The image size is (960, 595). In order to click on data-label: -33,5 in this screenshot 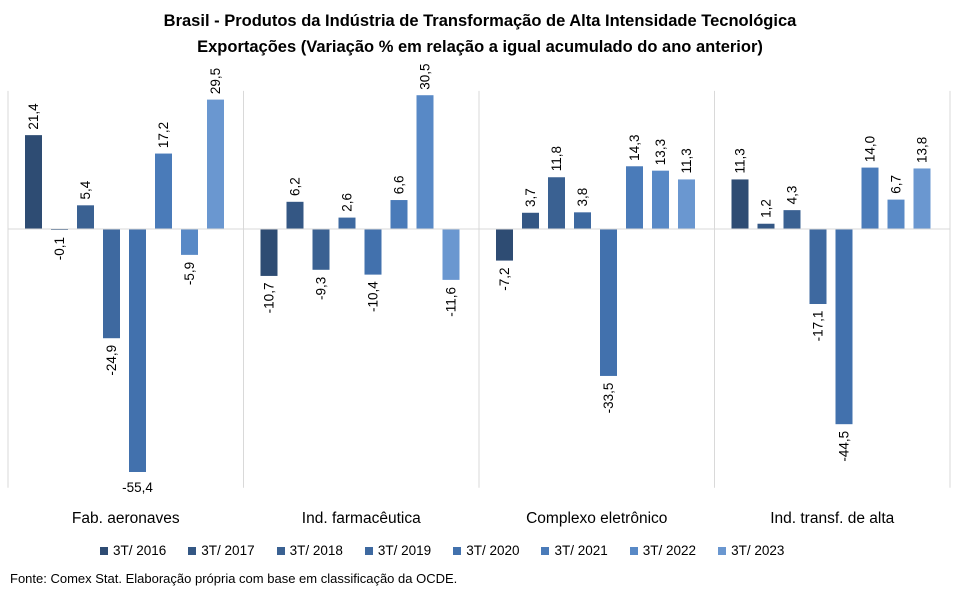, I will do `click(608, 398)`.